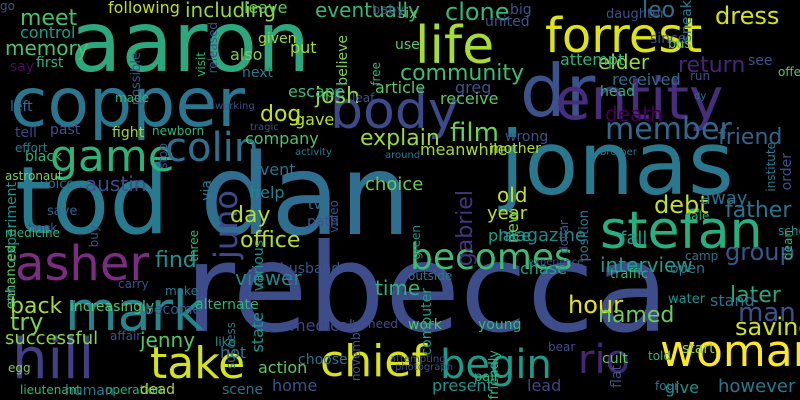  I want to click on word-use: use, so click(407, 45).